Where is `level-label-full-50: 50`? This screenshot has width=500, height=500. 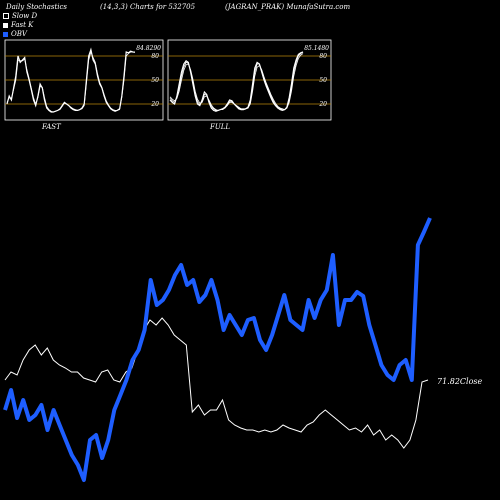
level-label-full-50: 50 is located at coordinates (323, 80).